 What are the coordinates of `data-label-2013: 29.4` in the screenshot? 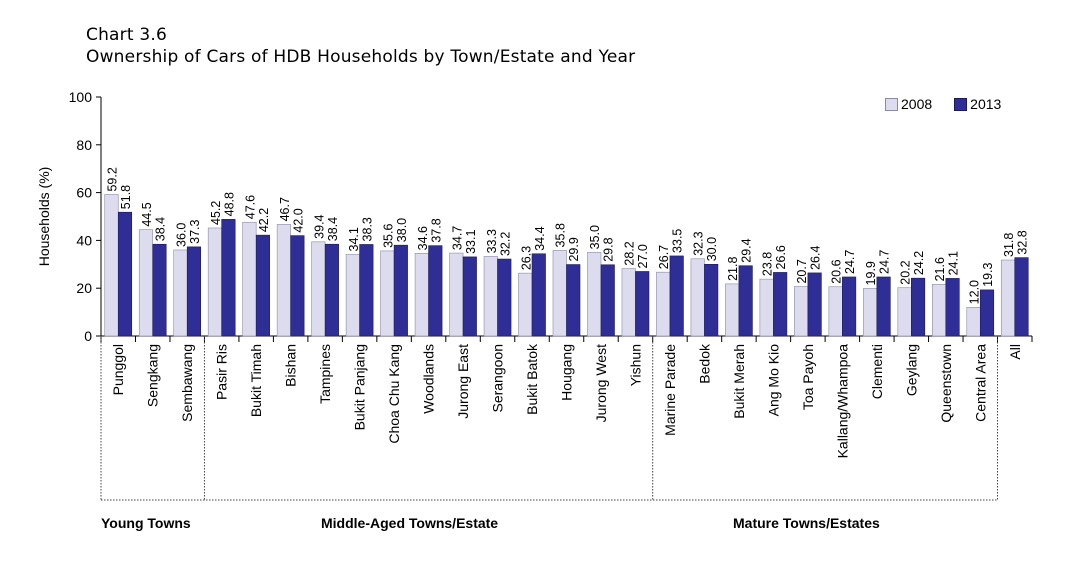 It's located at (747, 250).